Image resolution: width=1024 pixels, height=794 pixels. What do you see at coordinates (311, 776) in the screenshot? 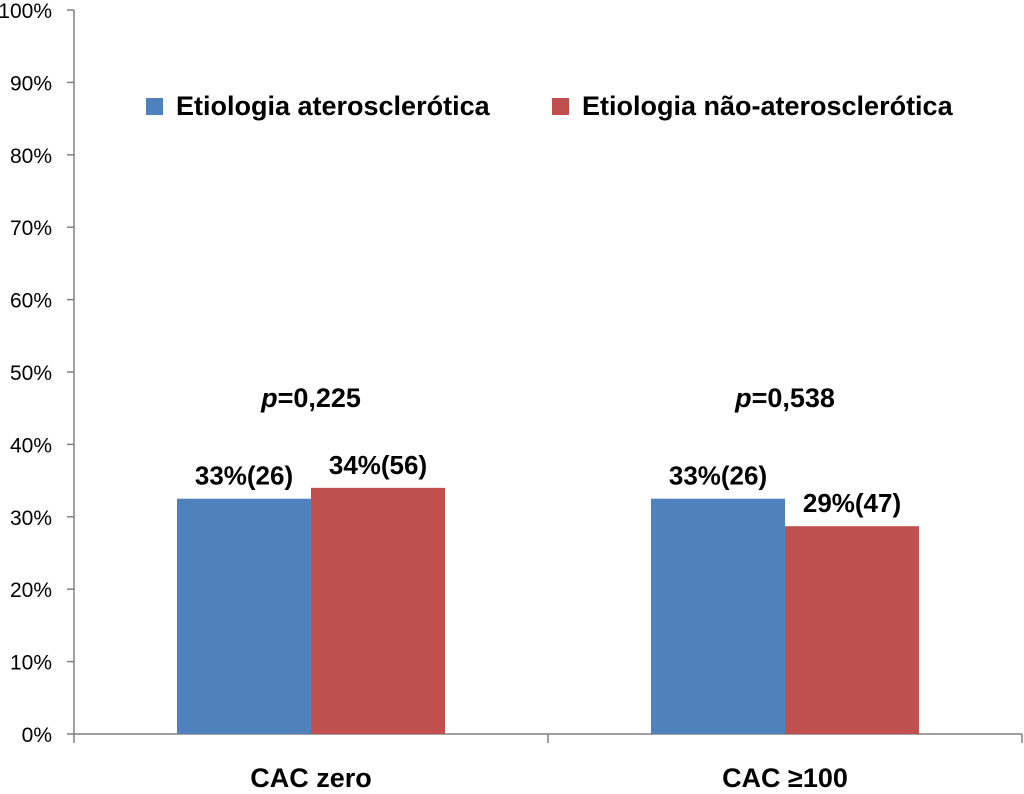
I see `x-category-label: CAC zero` at bounding box center [311, 776].